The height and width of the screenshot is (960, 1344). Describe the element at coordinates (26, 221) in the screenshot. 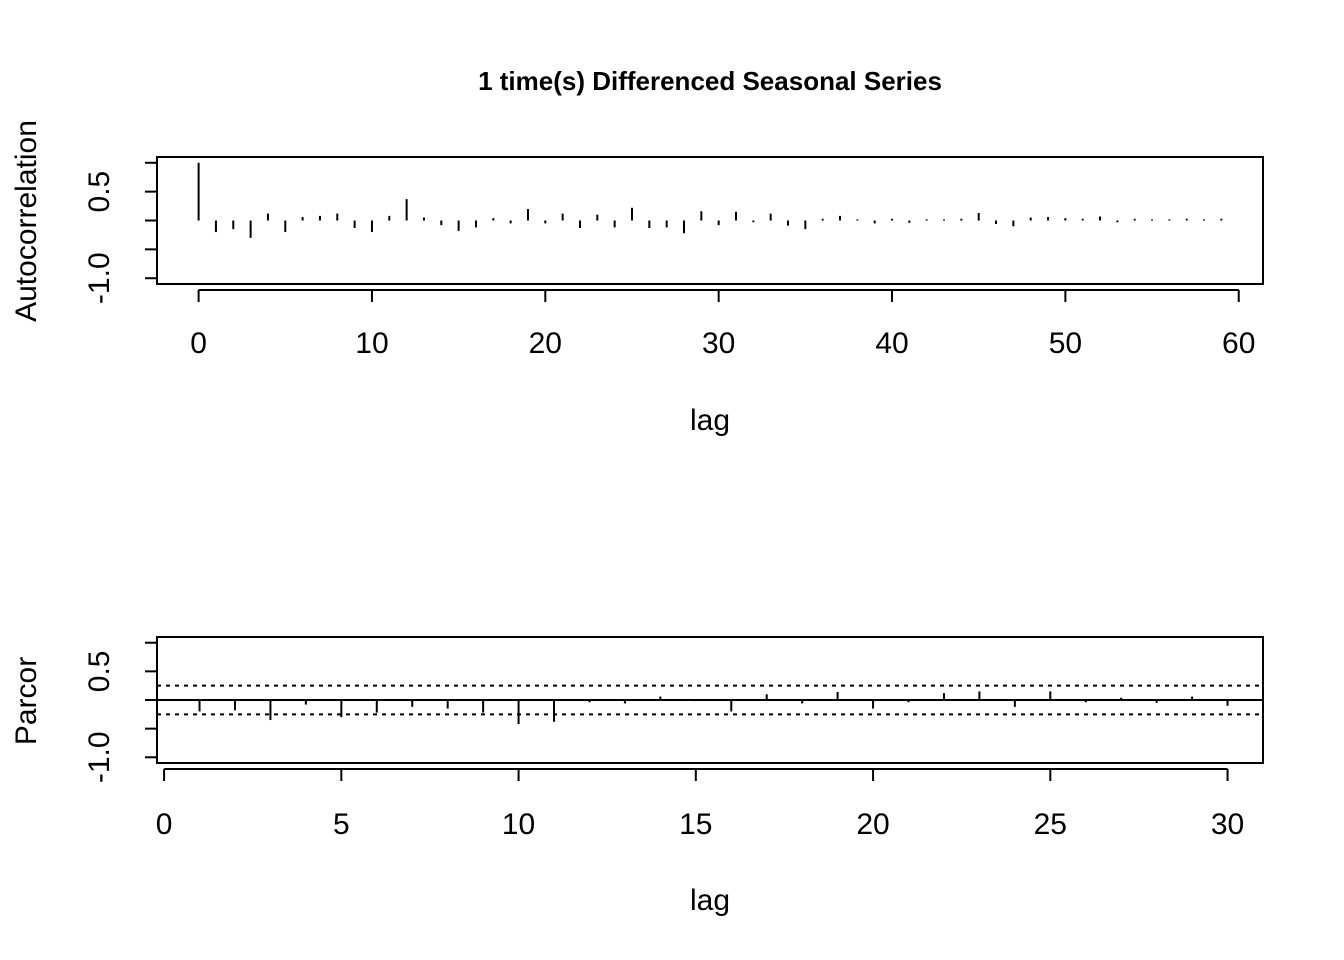

I see `acf-y-label: Autocorrelation` at that location.